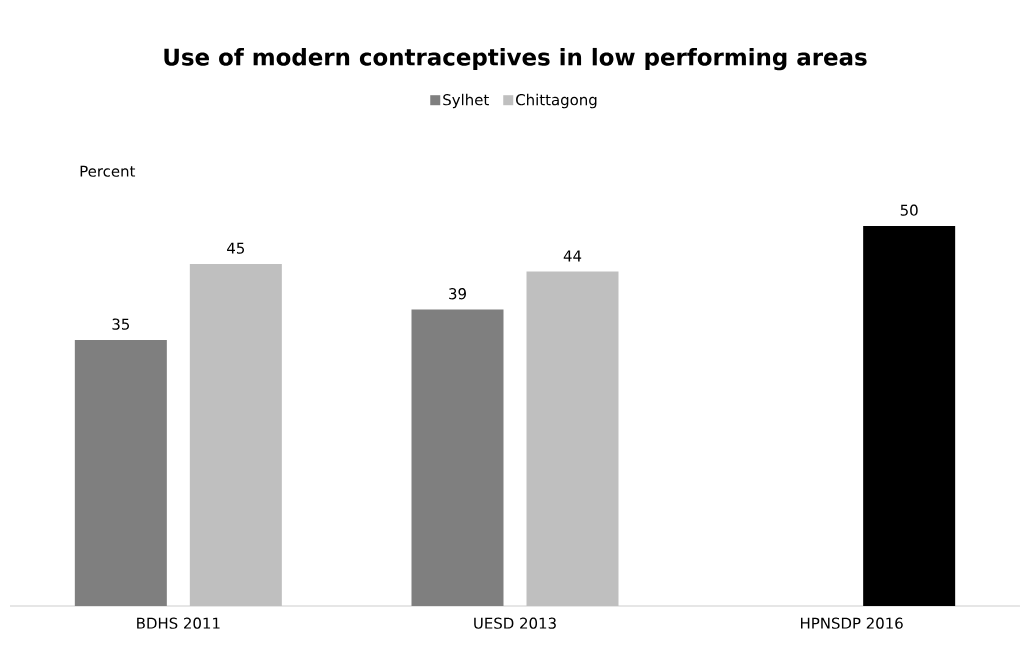 Image resolution: width=1029 pixels, height=654 pixels. Describe the element at coordinates (178, 623) in the screenshot. I see `x-tick-label: BDHS 2011` at that location.